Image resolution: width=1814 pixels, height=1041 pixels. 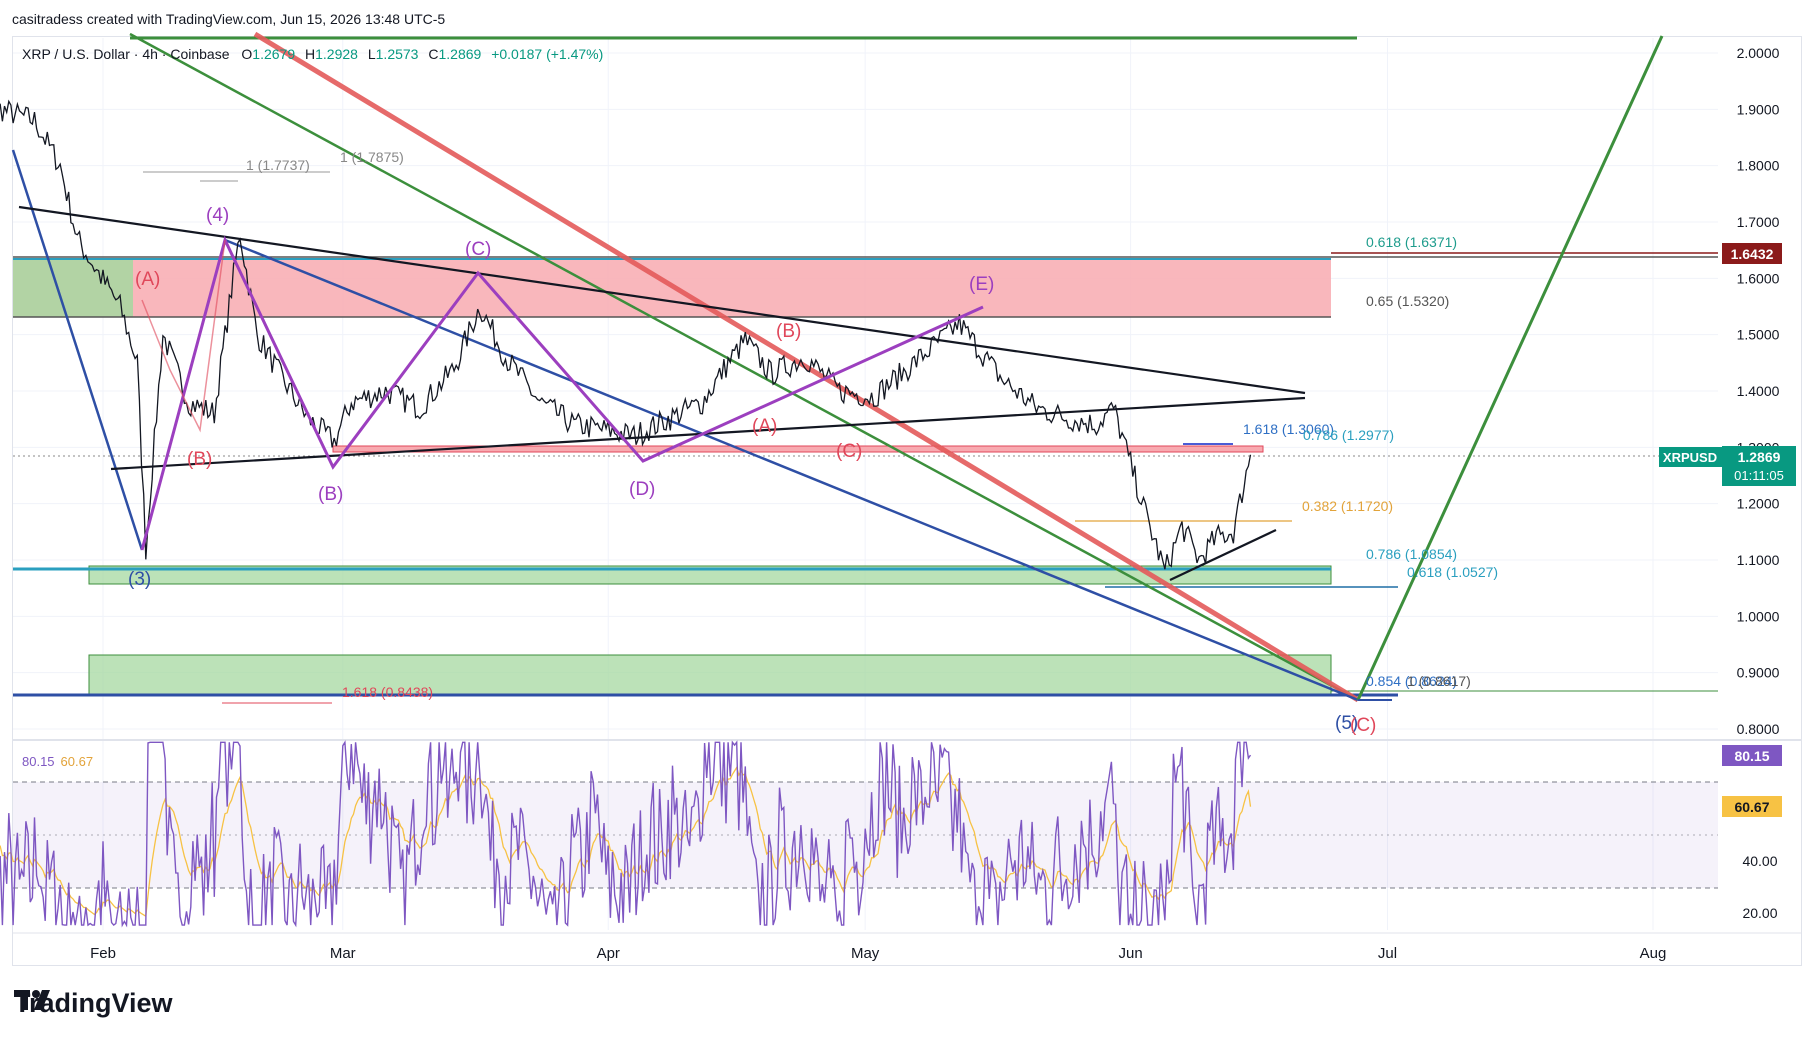 I want to click on wave-label-4: (4), so click(x=217, y=215).